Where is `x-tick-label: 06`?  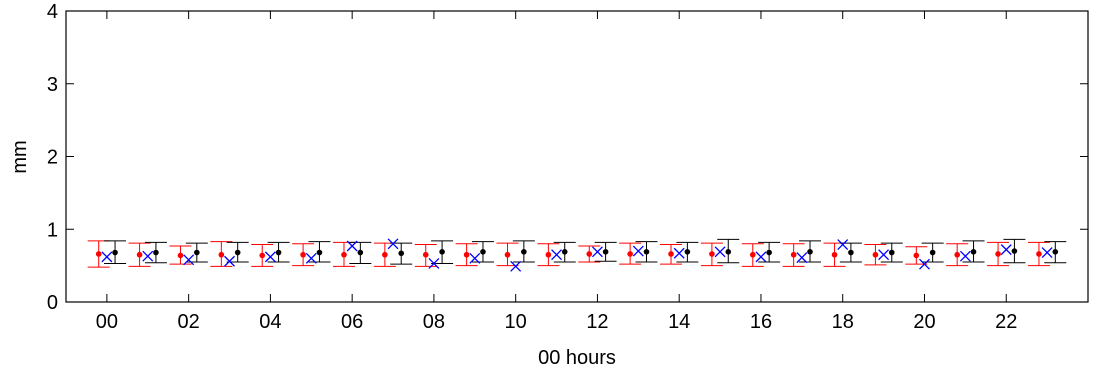
x-tick-label: 06 is located at coordinates (352, 322).